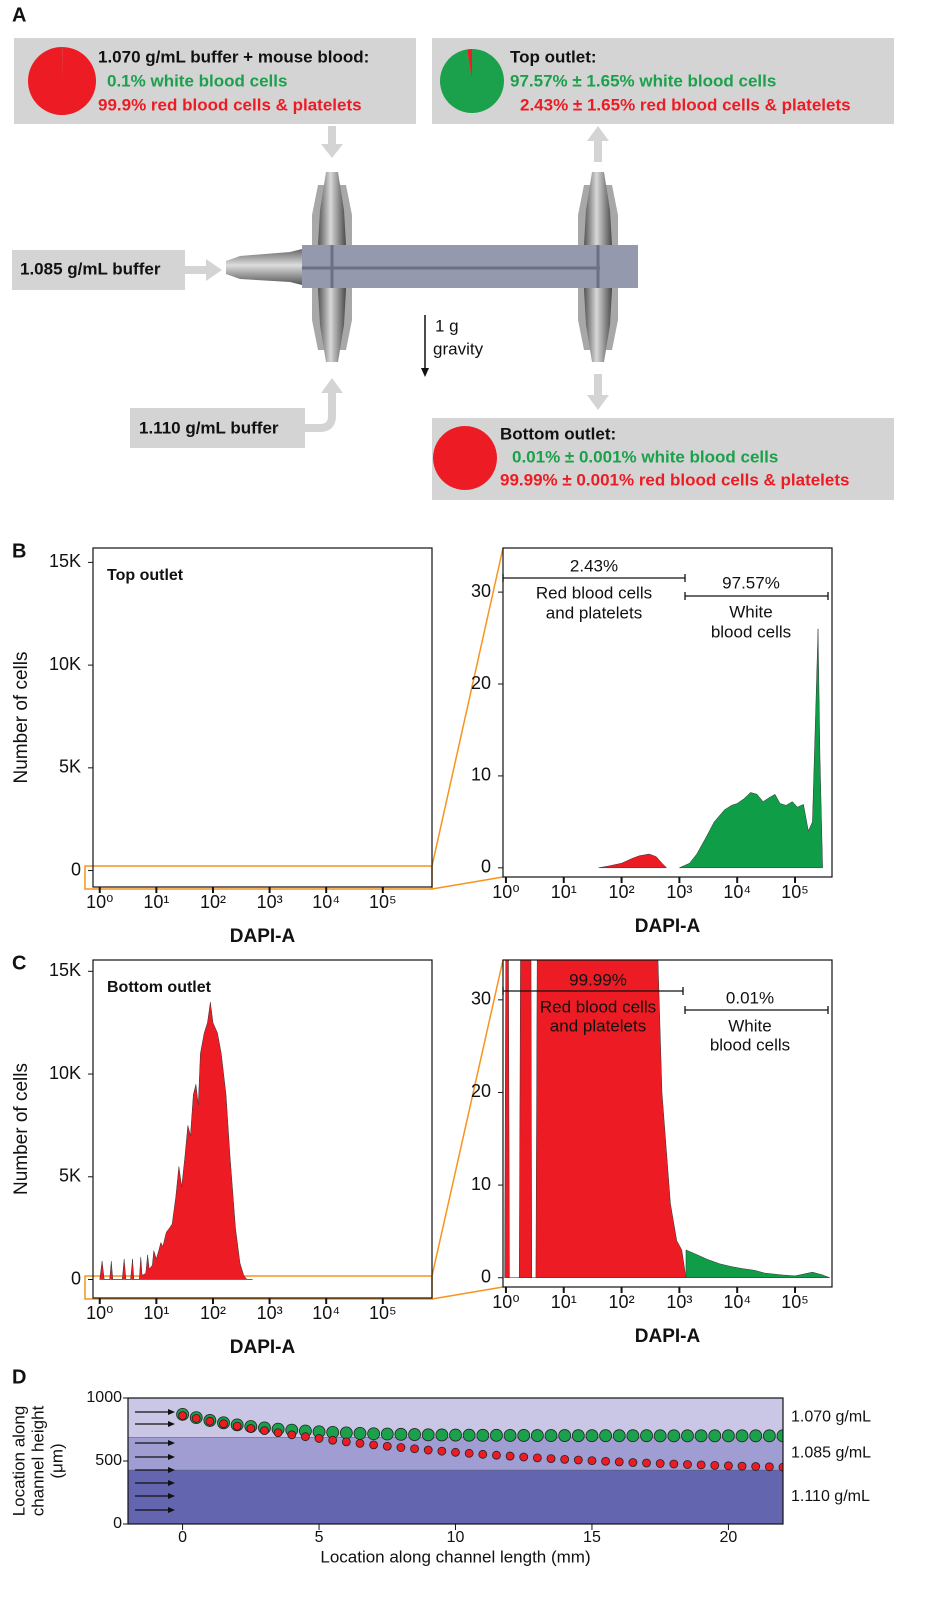  What do you see at coordinates (794, 1302) in the screenshot?
I see `x-tick-label: 10⁵` at bounding box center [794, 1302].